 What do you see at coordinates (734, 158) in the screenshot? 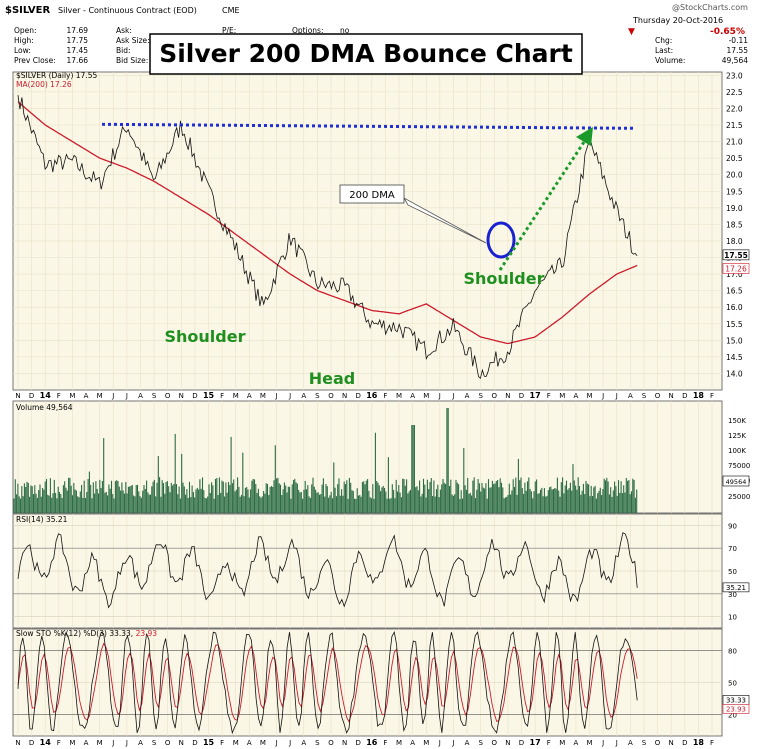
I see `price-y-tick: 20.5` at bounding box center [734, 158].